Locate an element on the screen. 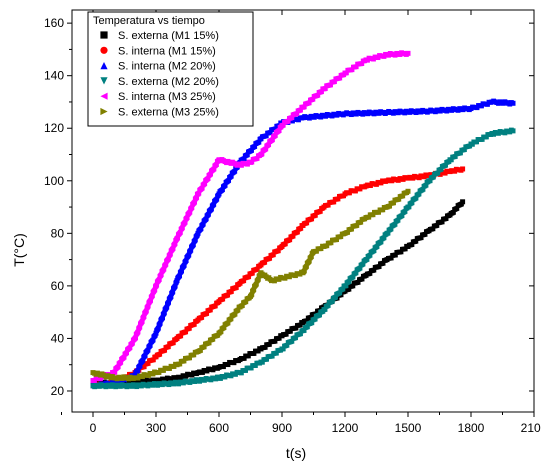 This screenshot has width=541, height=464. legend-item: S. externa (M3 25%) is located at coordinates (159, 113).